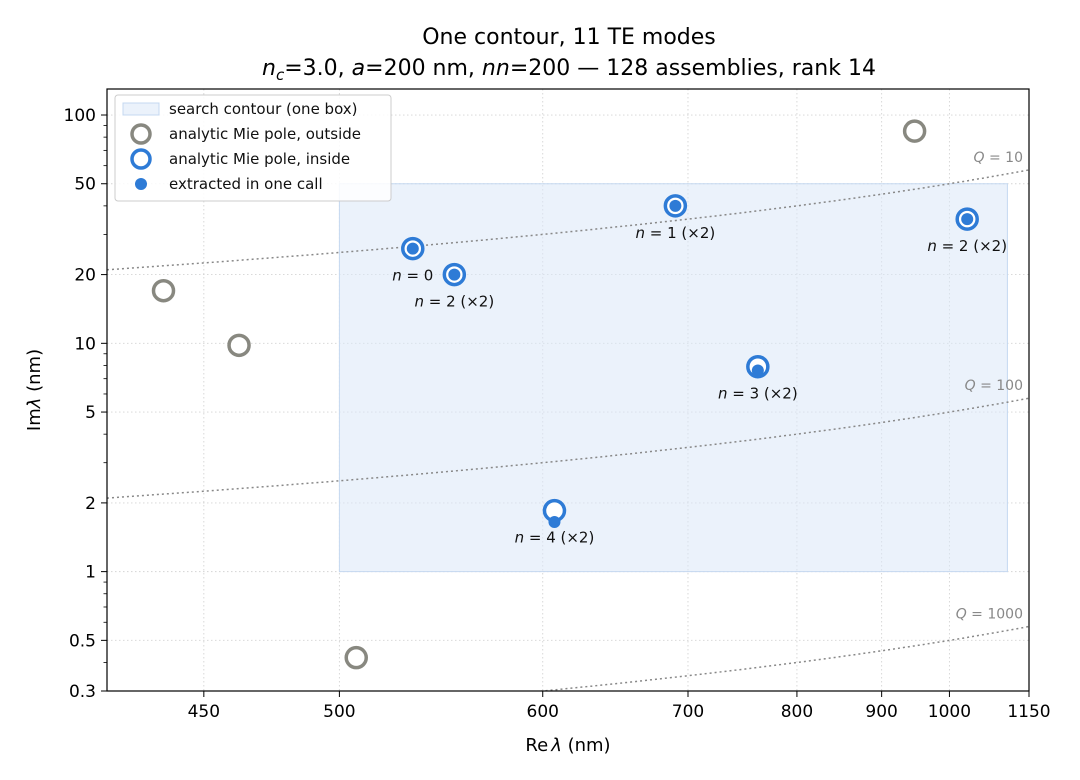 The width and height of the screenshot is (1080, 780). Describe the element at coordinates (412, 276) in the screenshot. I see `mode-annotation: n = 0` at that location.